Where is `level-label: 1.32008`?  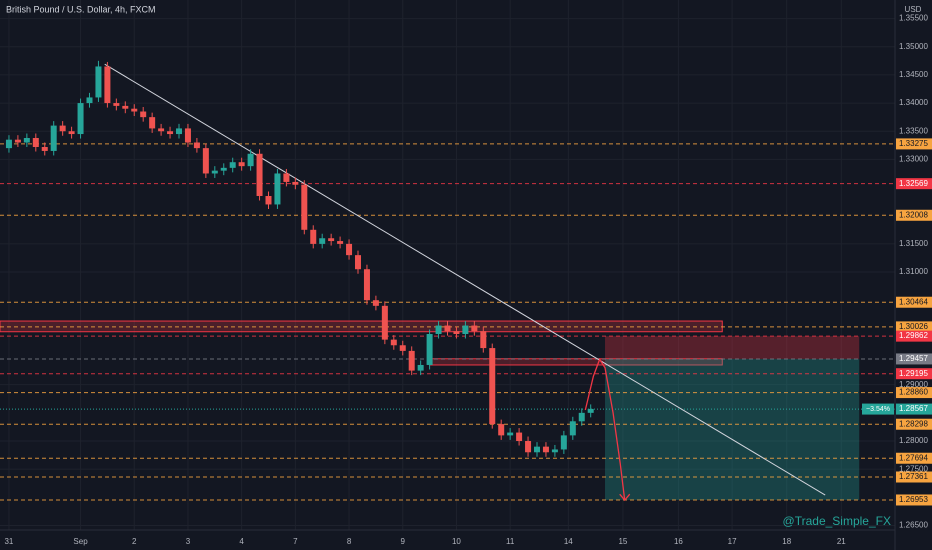 level-label: 1.32008 is located at coordinates (913, 214).